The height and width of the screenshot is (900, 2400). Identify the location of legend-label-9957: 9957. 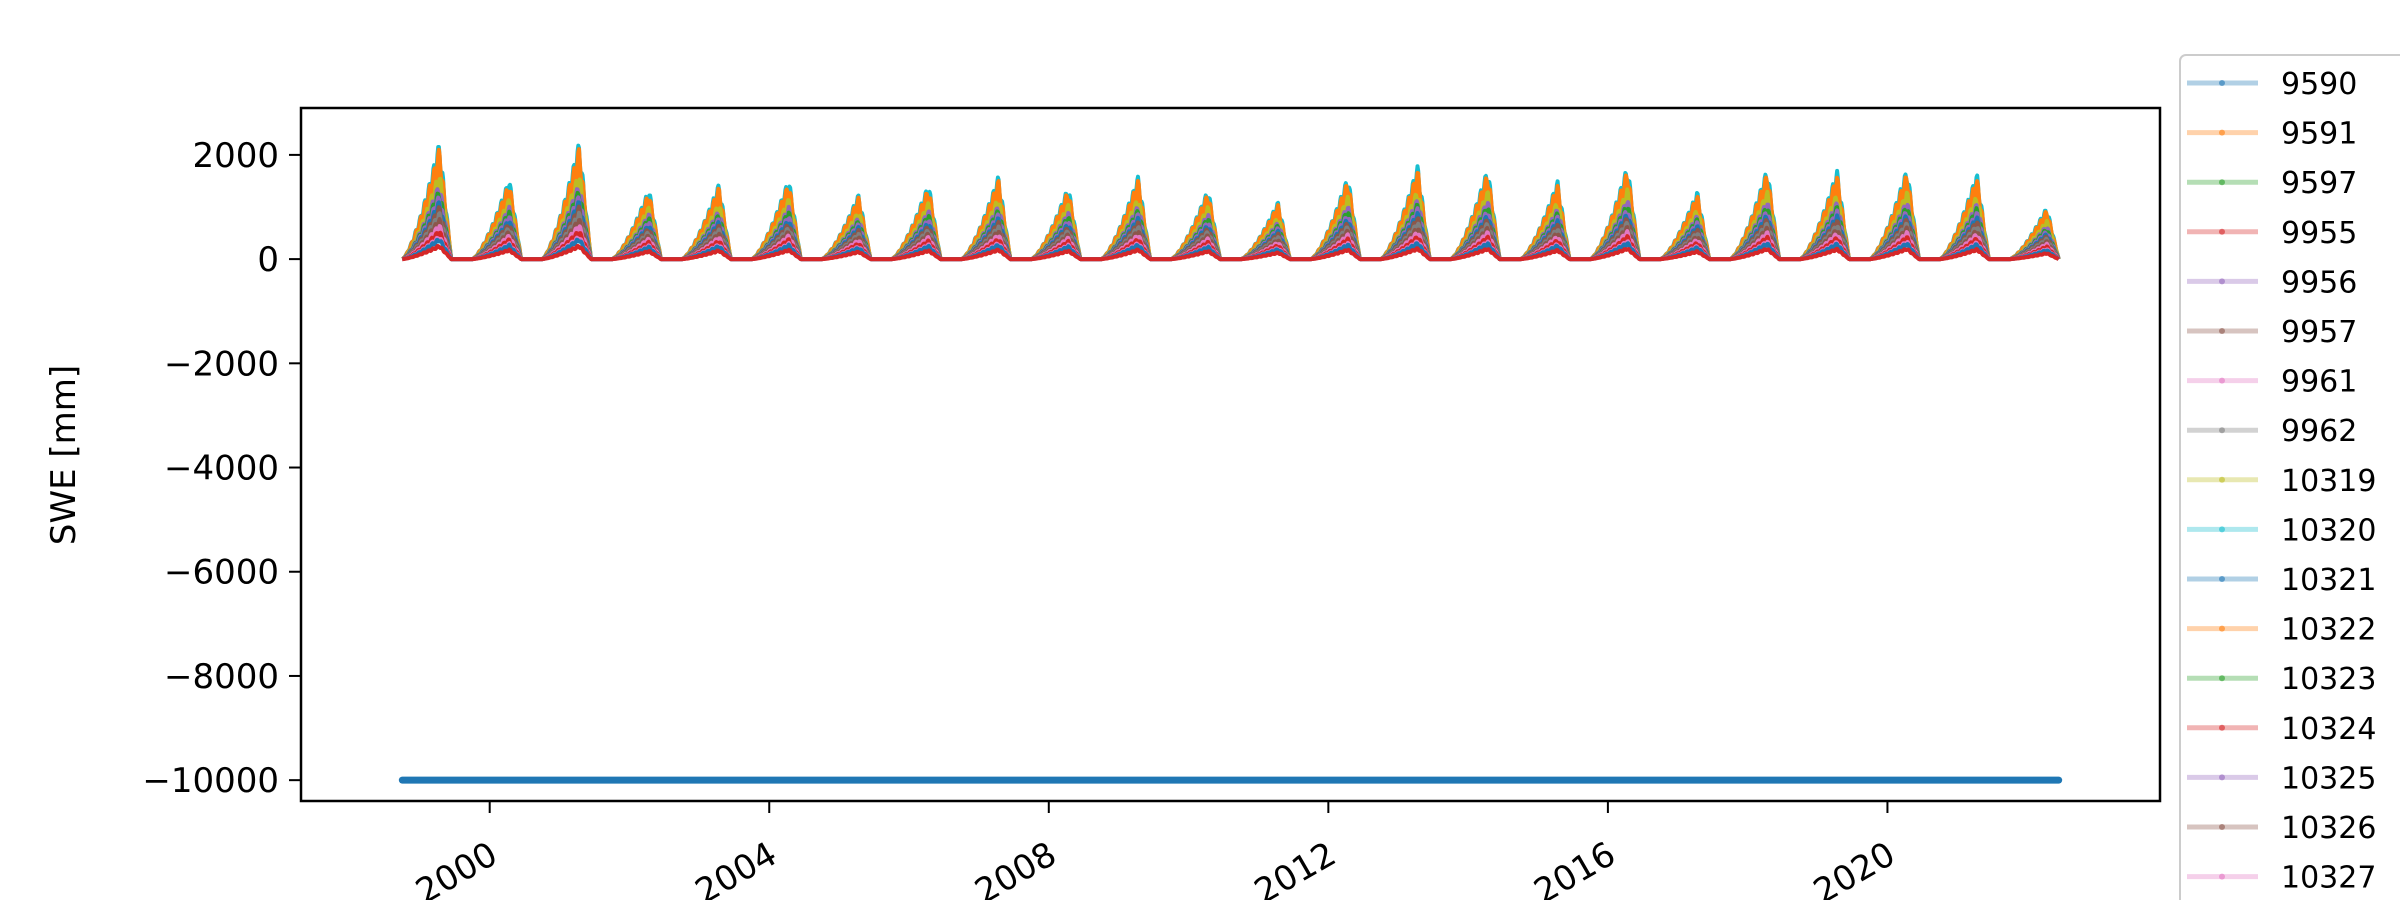
(2319, 332).